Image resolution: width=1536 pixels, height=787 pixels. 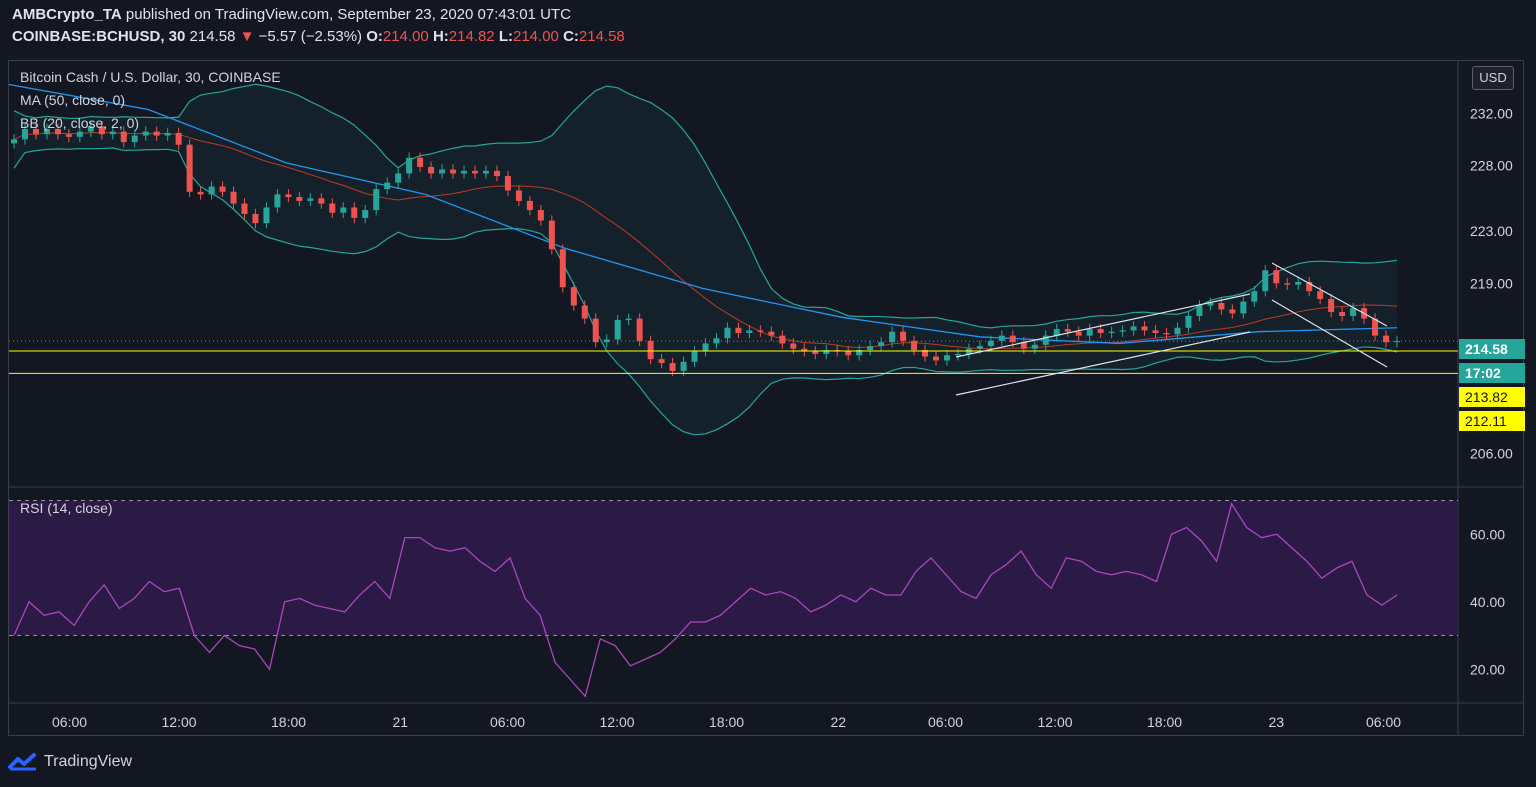 I want to click on descending-channel-lower, so click(x=1329, y=333).